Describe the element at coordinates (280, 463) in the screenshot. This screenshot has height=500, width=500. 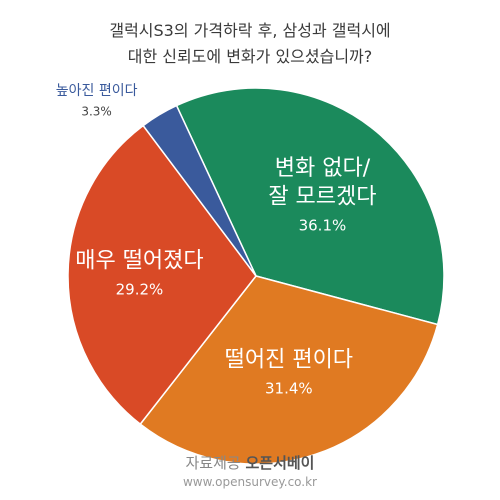
I see `credit-brand: 오픈서베이` at that location.